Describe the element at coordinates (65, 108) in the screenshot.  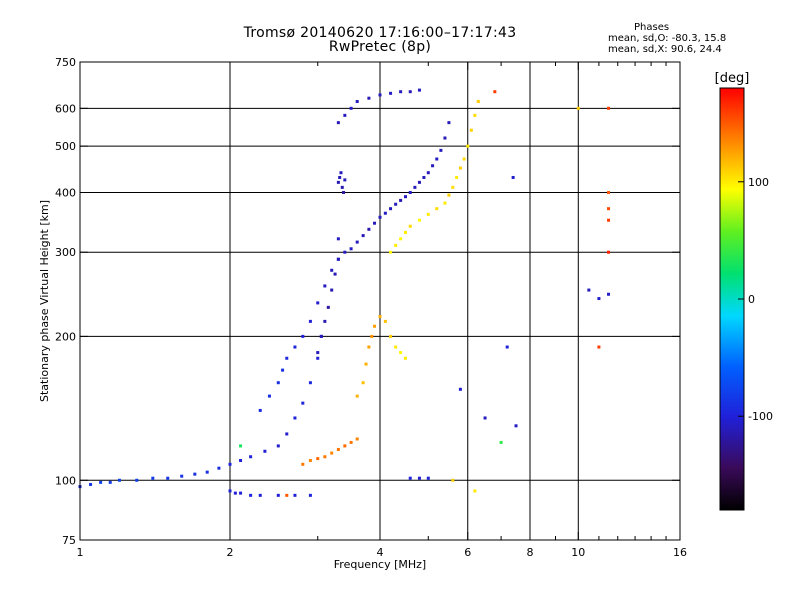
I see `y-tick-label: 600` at that location.